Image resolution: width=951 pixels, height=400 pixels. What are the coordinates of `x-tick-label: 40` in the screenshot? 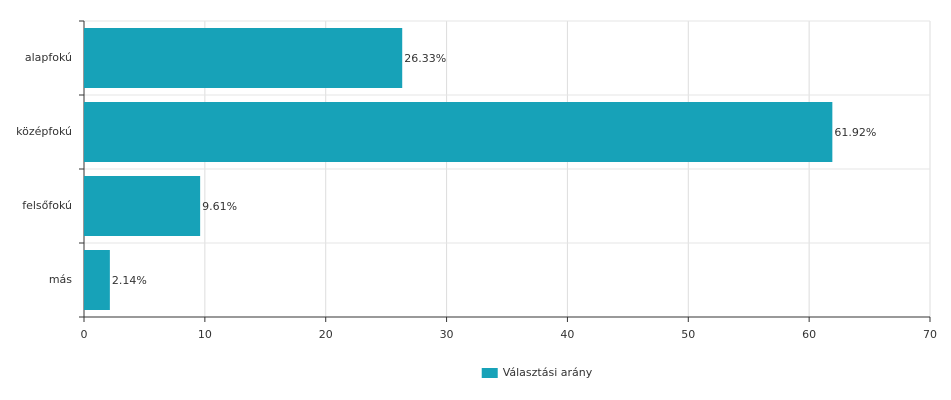 It's located at (567, 334).